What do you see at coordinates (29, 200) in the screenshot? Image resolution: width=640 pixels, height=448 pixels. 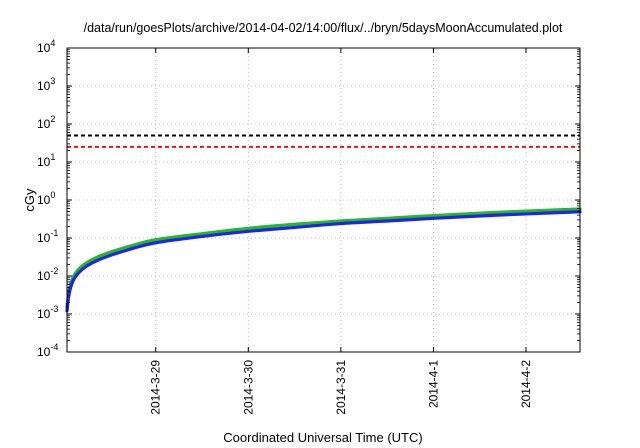 I see `y-axis-label: cGy` at bounding box center [29, 200].